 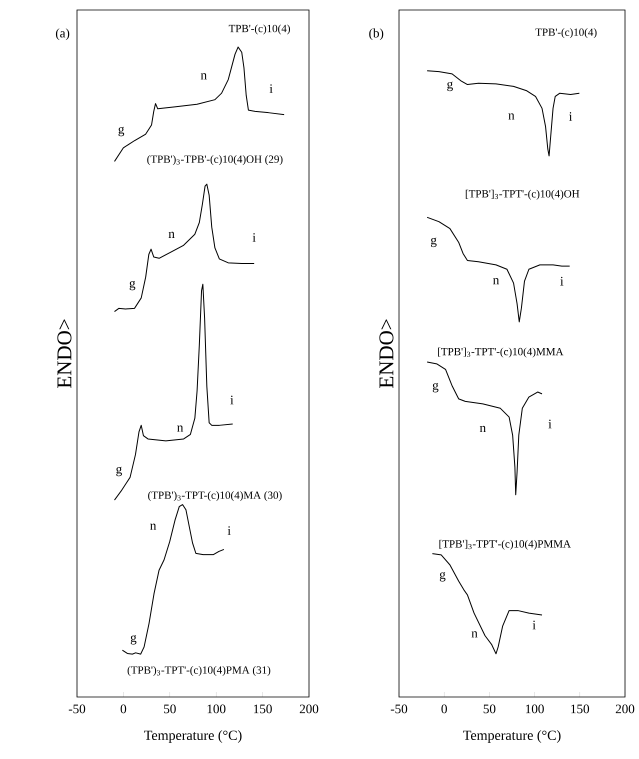 I want to click on text: (a), so click(x=63, y=34).